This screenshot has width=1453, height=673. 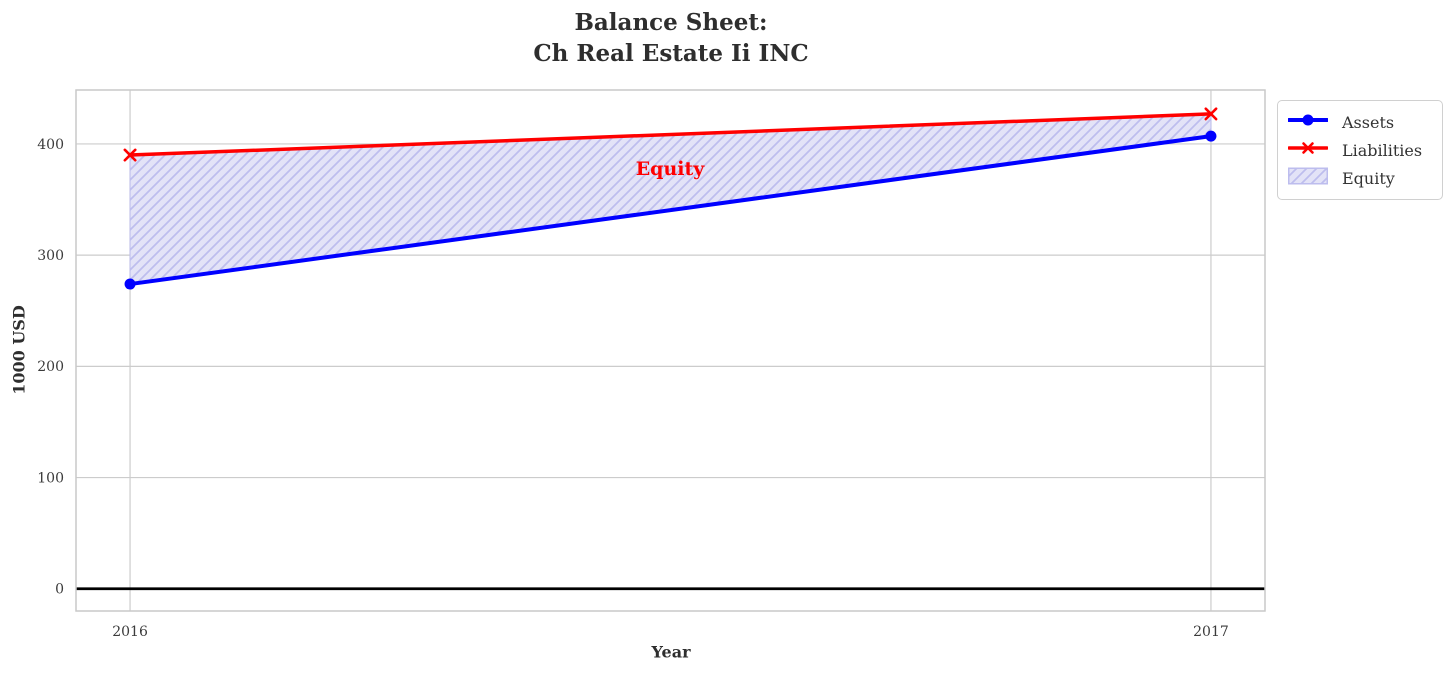 What do you see at coordinates (50, 478) in the screenshot?
I see `y-tick-label: 100` at bounding box center [50, 478].